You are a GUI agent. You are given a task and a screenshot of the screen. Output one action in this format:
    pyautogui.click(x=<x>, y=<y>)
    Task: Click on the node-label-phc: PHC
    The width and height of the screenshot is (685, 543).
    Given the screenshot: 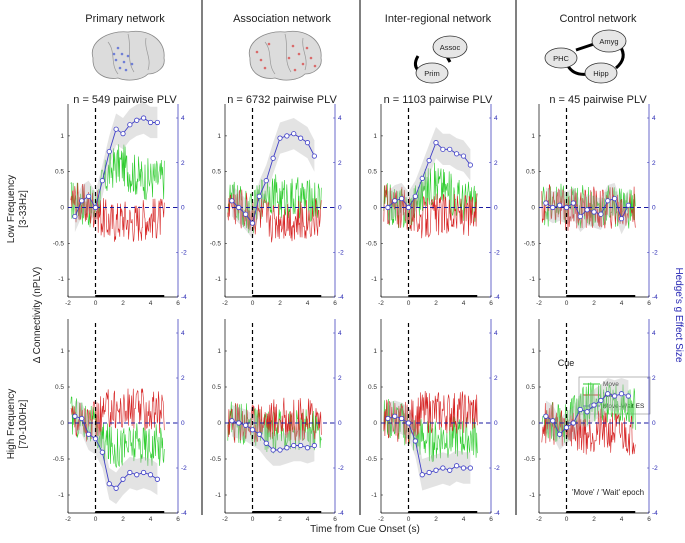 What is the action you would take?
    pyautogui.click(x=561, y=58)
    